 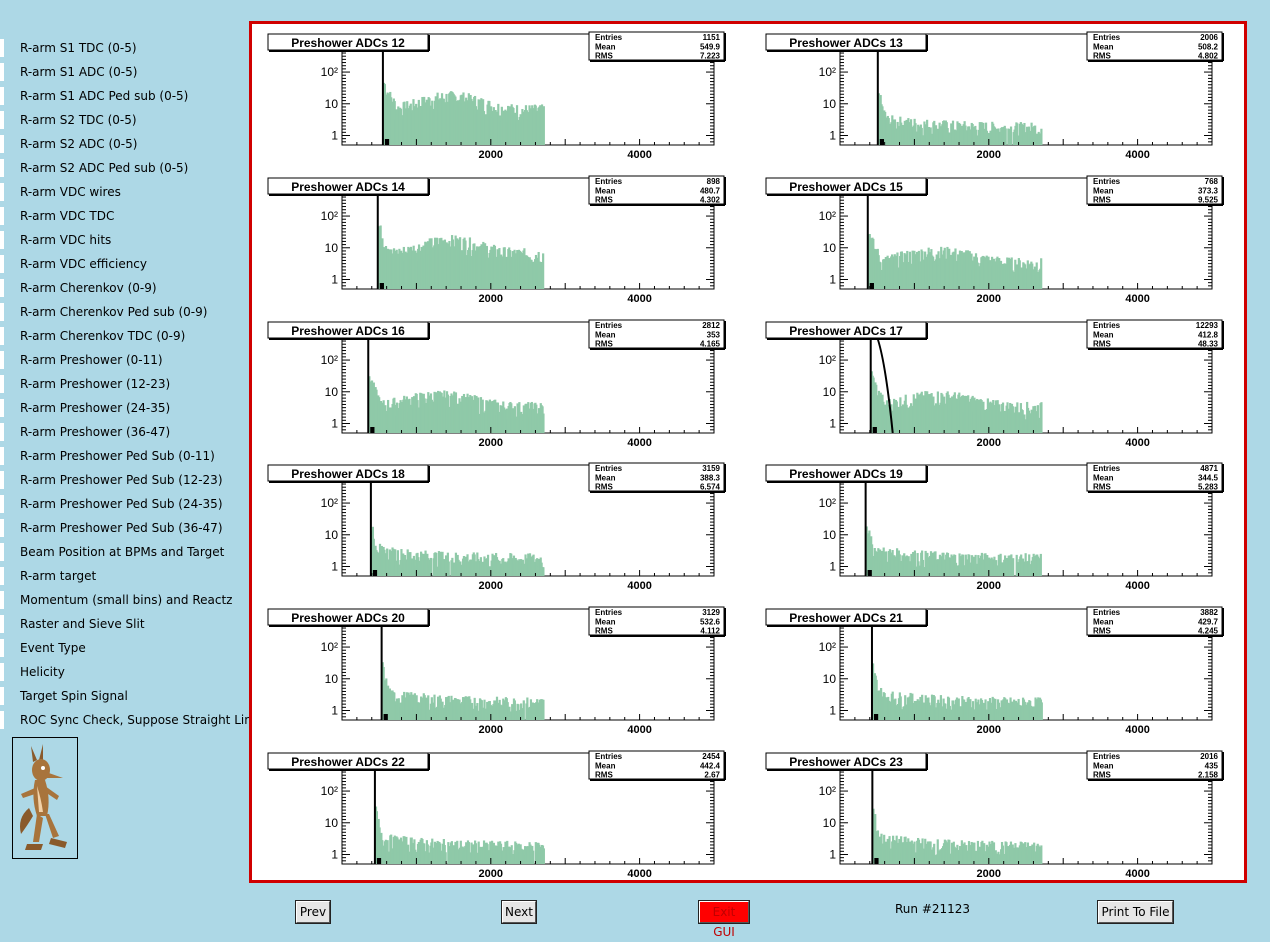 I want to click on sidebar-item-22: R-arm target, so click(x=129, y=576).